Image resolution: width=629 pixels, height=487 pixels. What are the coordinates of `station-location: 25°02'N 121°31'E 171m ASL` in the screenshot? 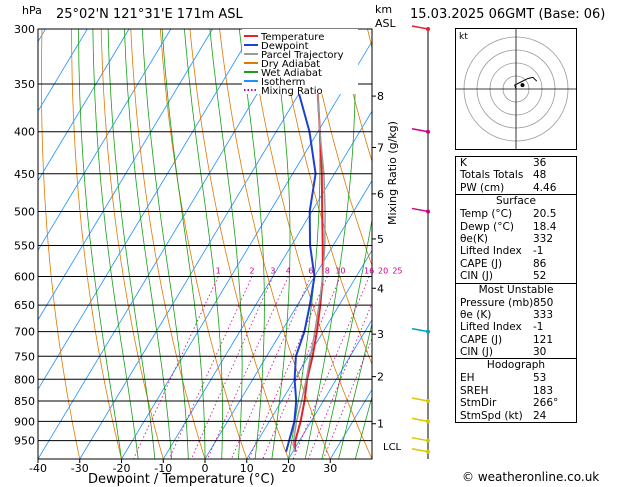 It's located at (149, 14).